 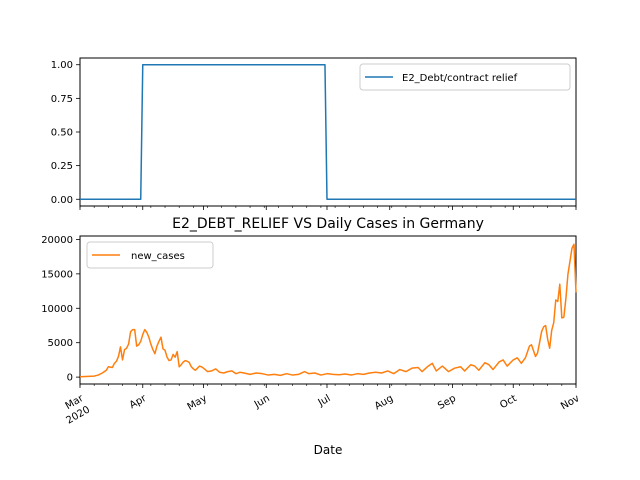 I want to click on y-tick-label: 0.25, so click(x=62, y=166).